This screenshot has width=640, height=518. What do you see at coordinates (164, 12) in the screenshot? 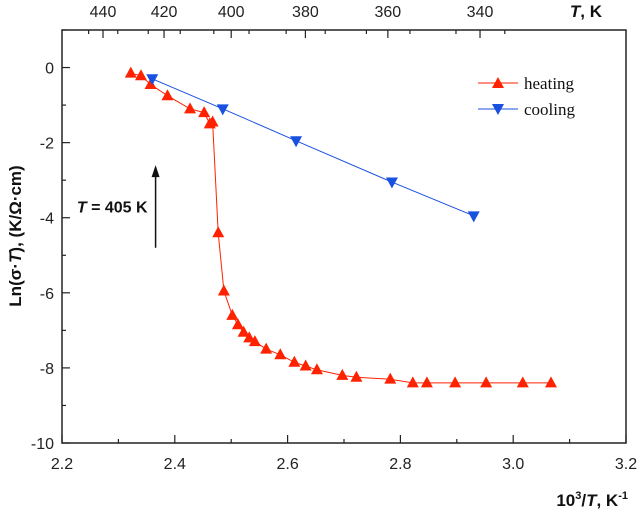
I see `top-tick-label: 420` at bounding box center [164, 12].